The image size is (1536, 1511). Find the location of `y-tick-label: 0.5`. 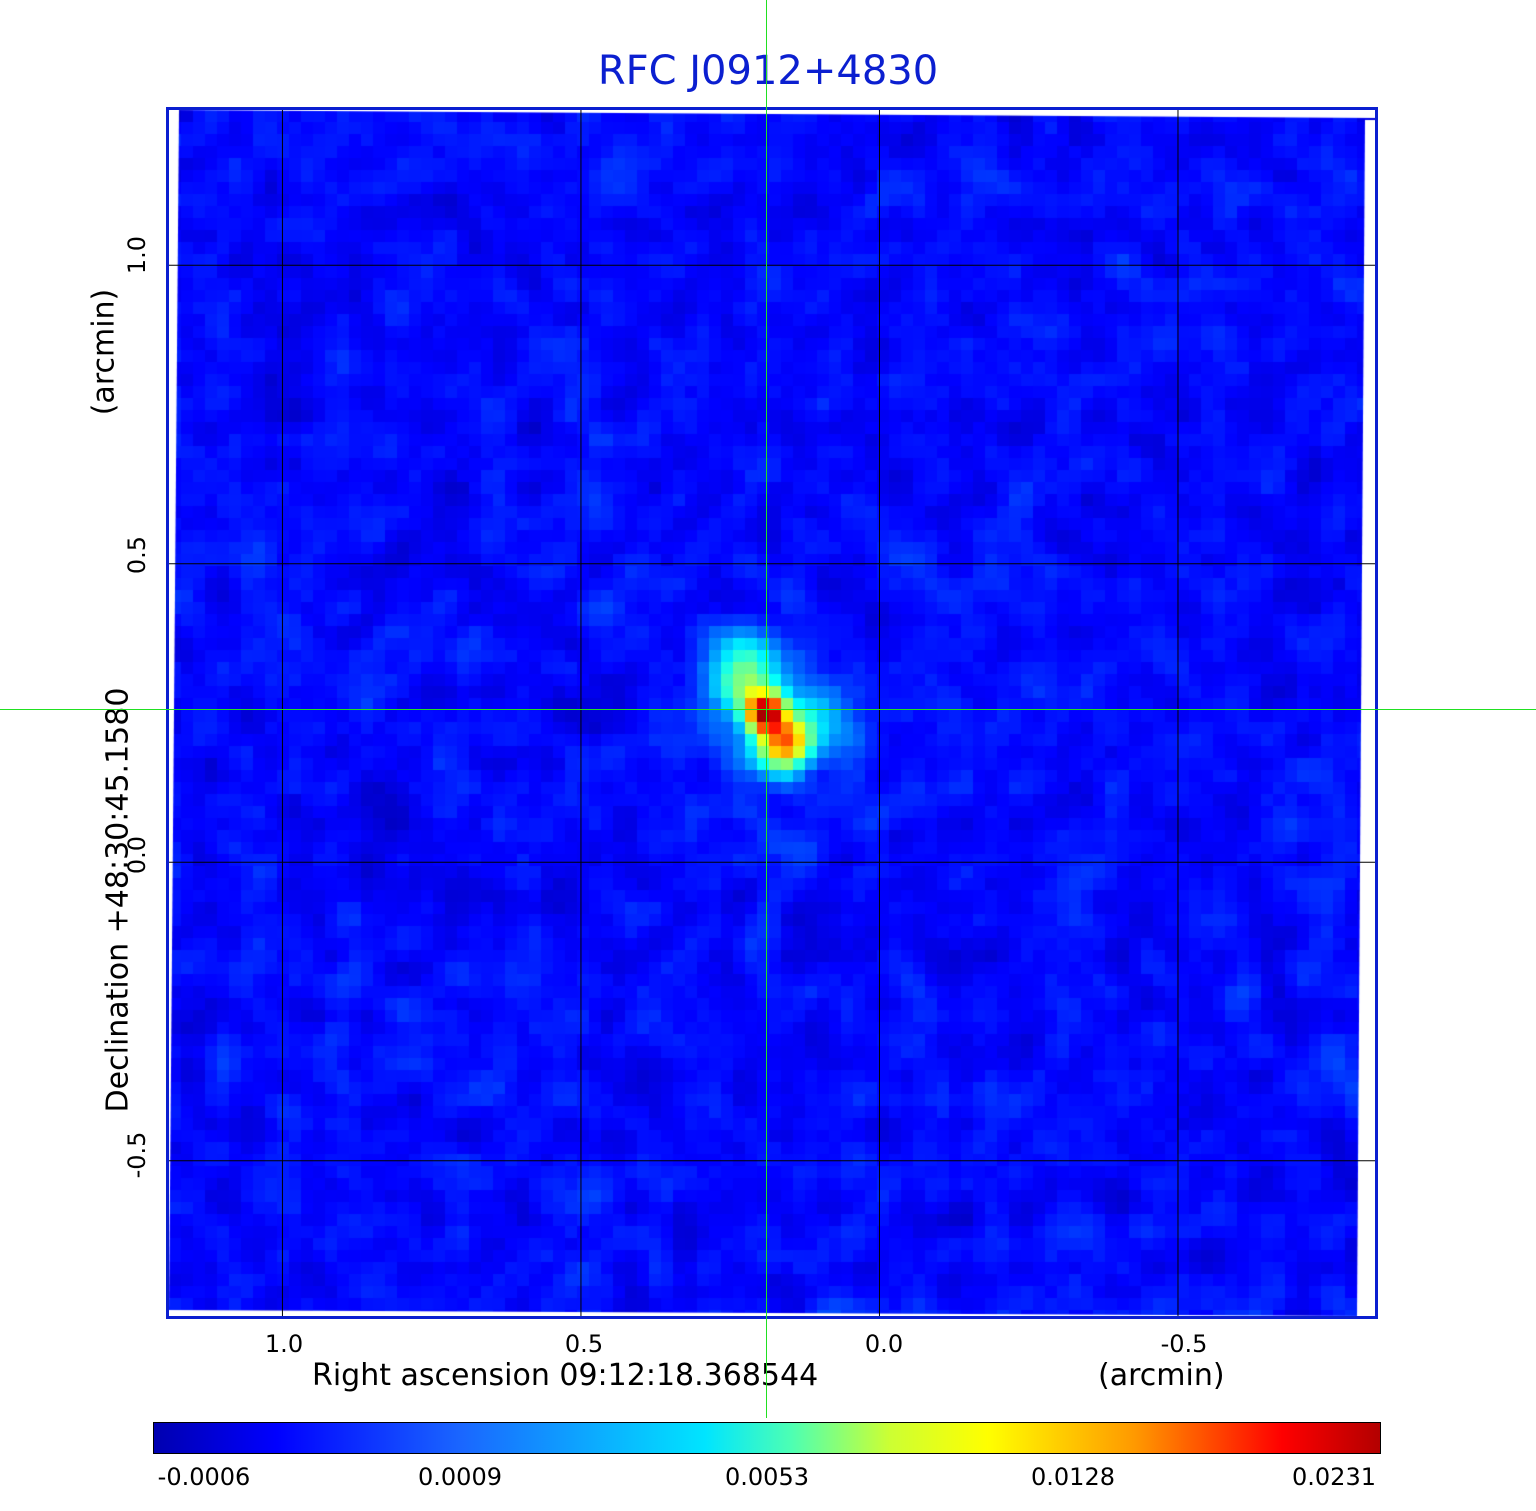

y-tick-label: 0.5 is located at coordinates (137, 555).